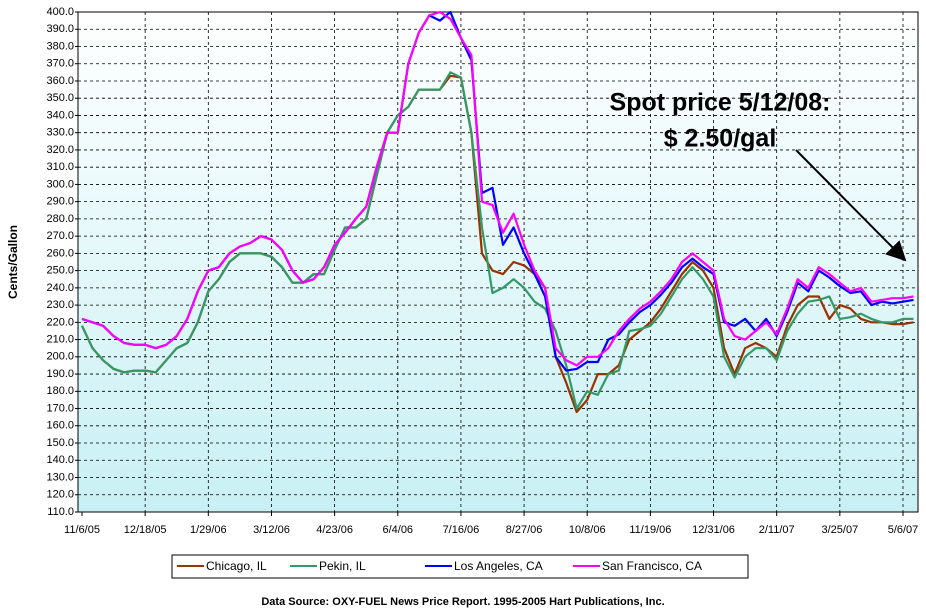  Describe the element at coordinates (208, 530) in the screenshot. I see `x-tick-label: 1/29/06` at that location.